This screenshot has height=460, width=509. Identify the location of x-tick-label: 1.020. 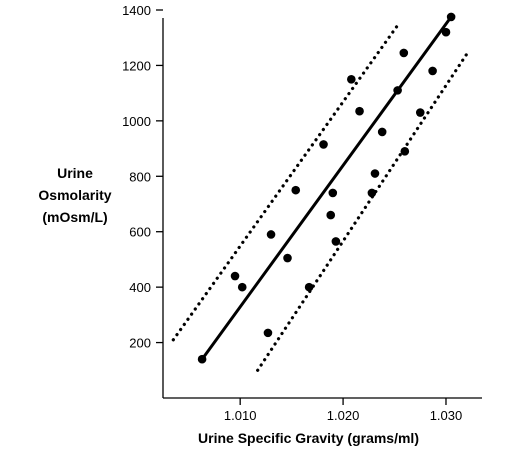
(343, 415).